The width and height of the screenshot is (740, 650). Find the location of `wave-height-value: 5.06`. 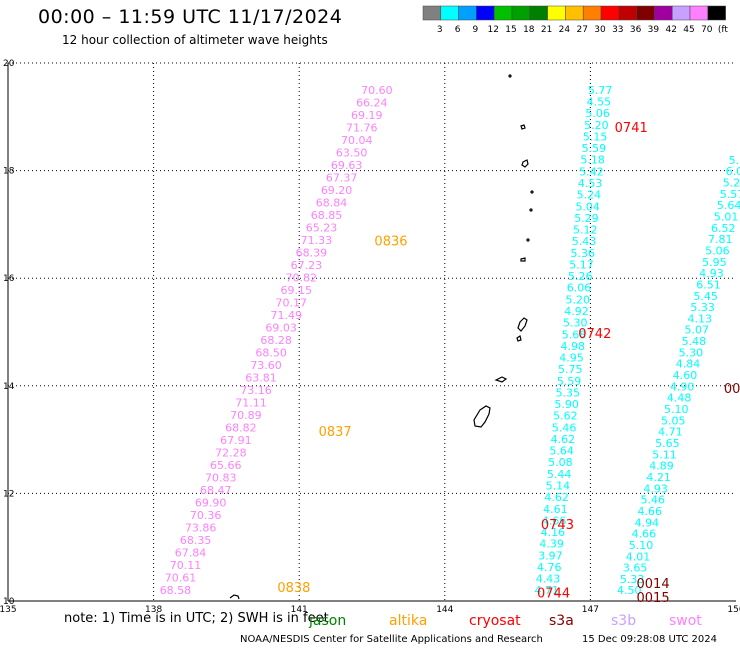

wave-height-value: 5.06 is located at coordinates (717, 250).